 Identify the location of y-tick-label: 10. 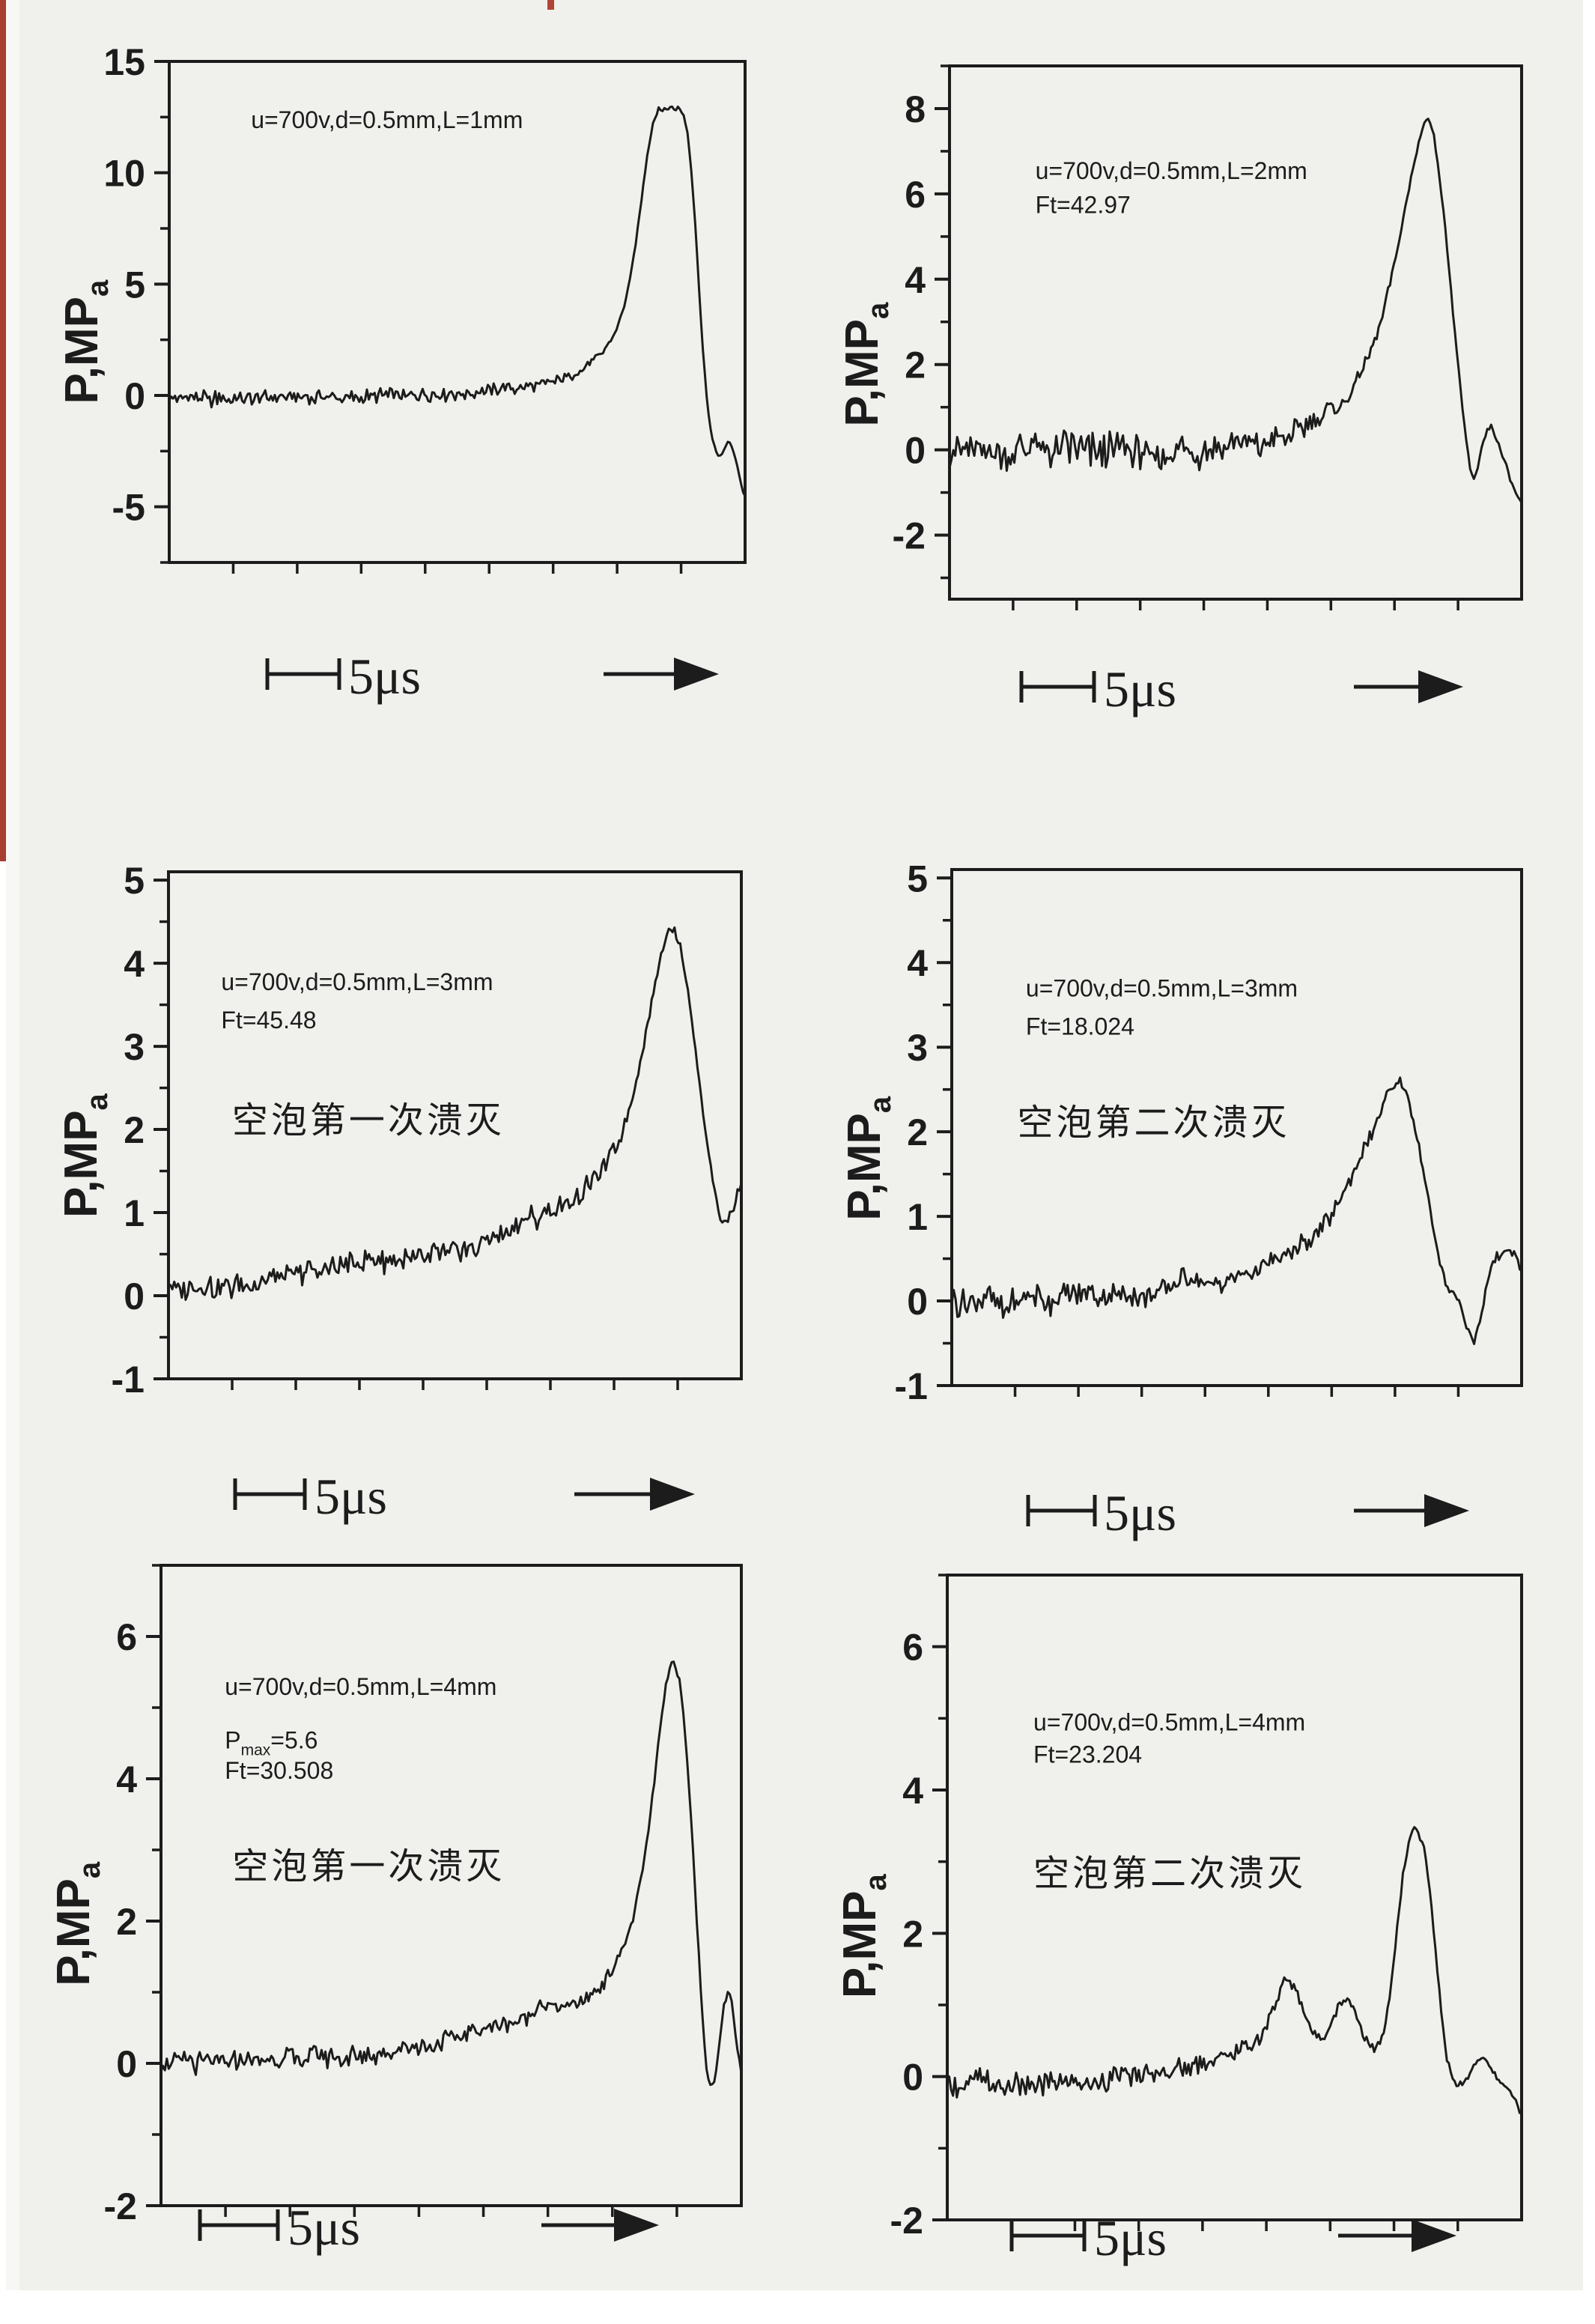
(124, 174).